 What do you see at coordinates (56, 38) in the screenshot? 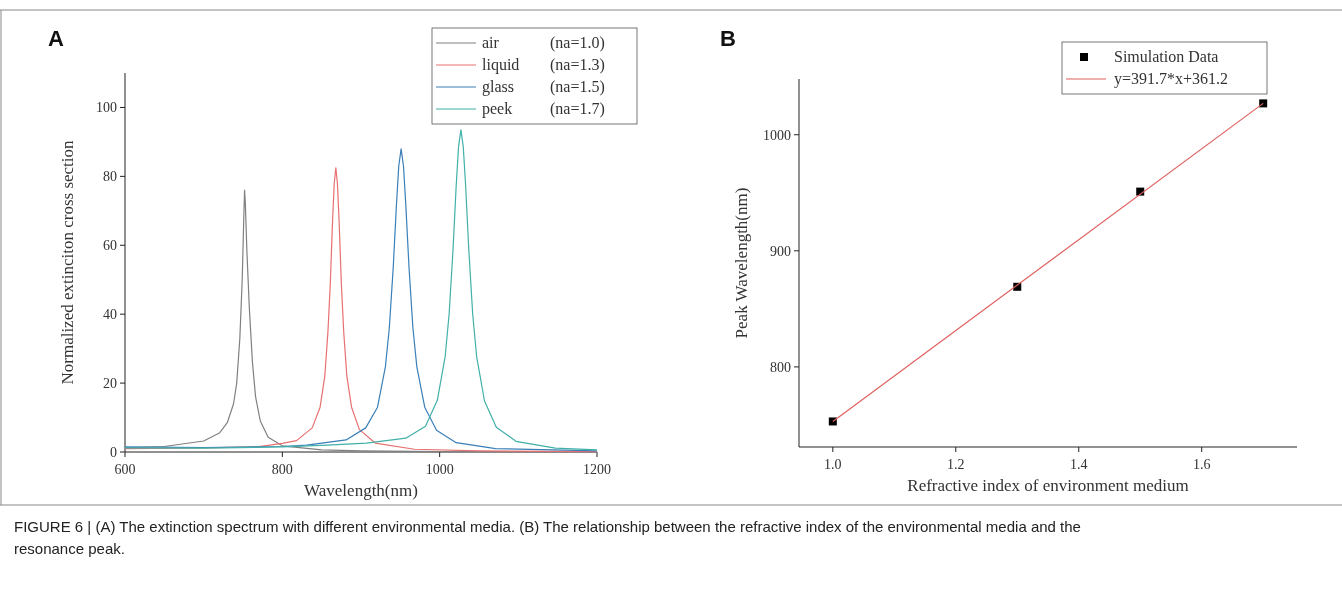
I see `chart-title: A` at bounding box center [56, 38].